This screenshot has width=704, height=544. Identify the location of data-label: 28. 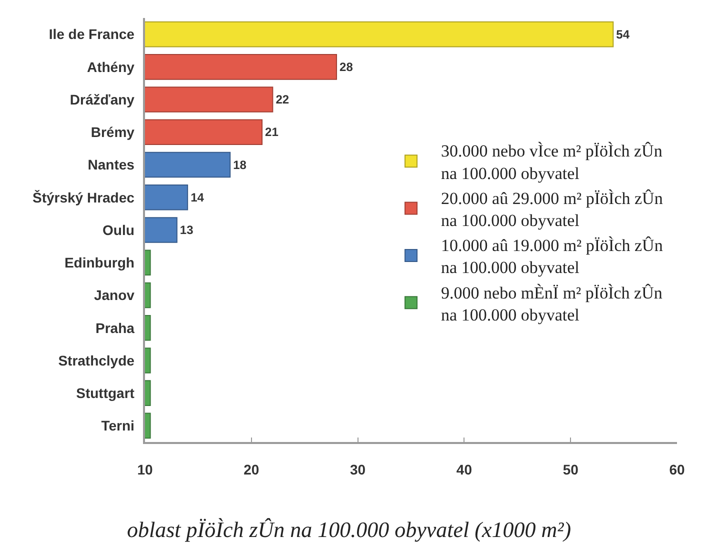
(347, 67).